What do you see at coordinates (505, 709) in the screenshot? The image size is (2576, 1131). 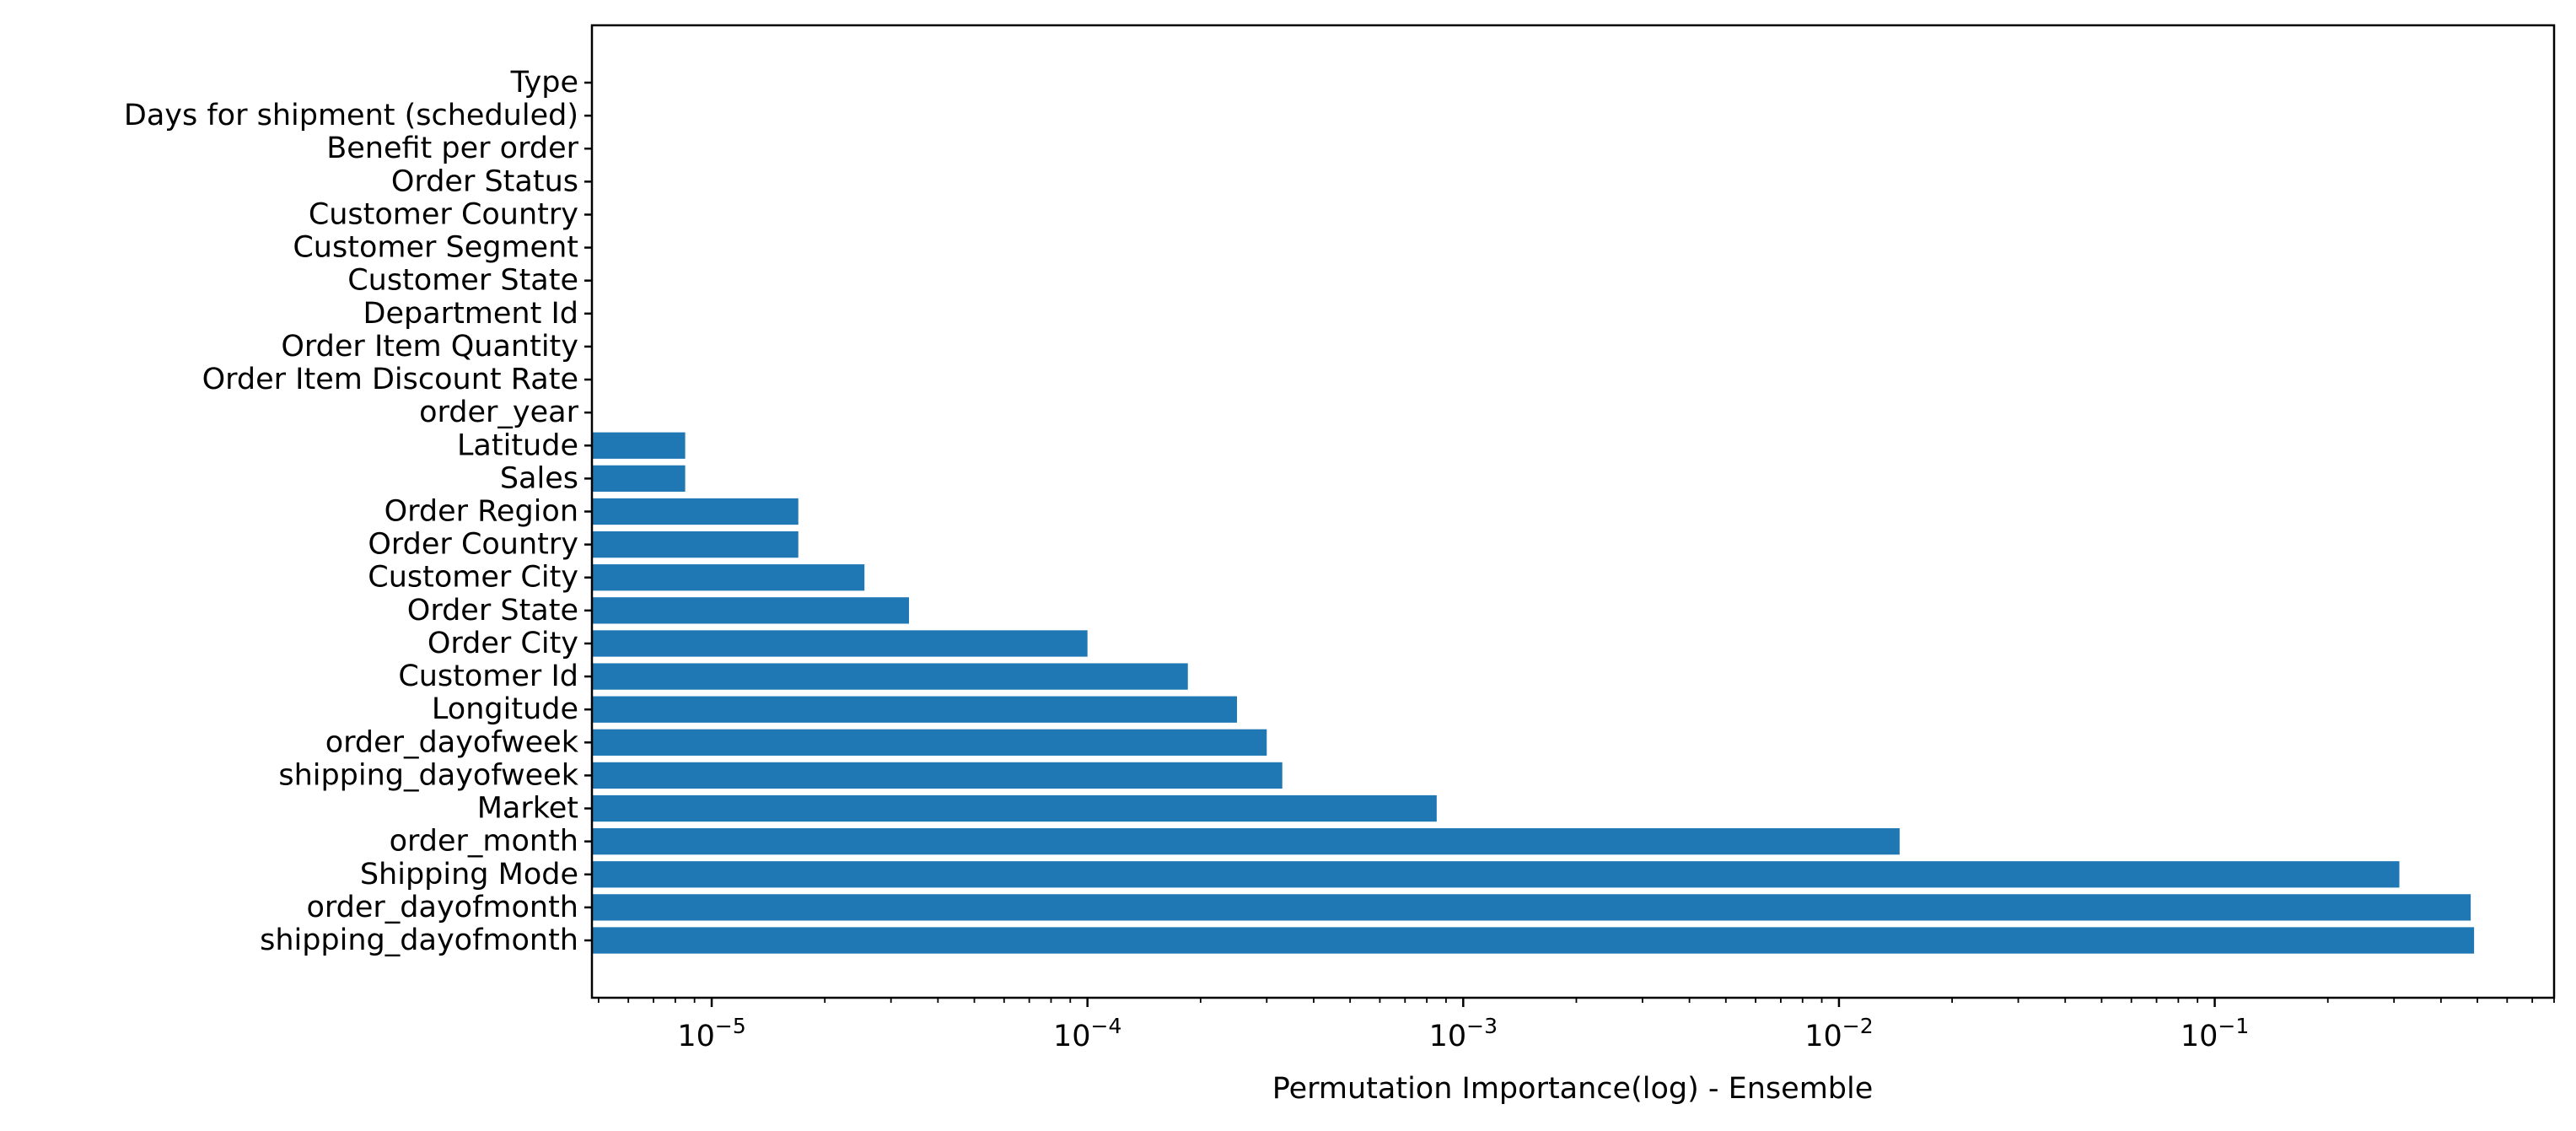 I see `y-tick-label: Longitude` at bounding box center [505, 709].